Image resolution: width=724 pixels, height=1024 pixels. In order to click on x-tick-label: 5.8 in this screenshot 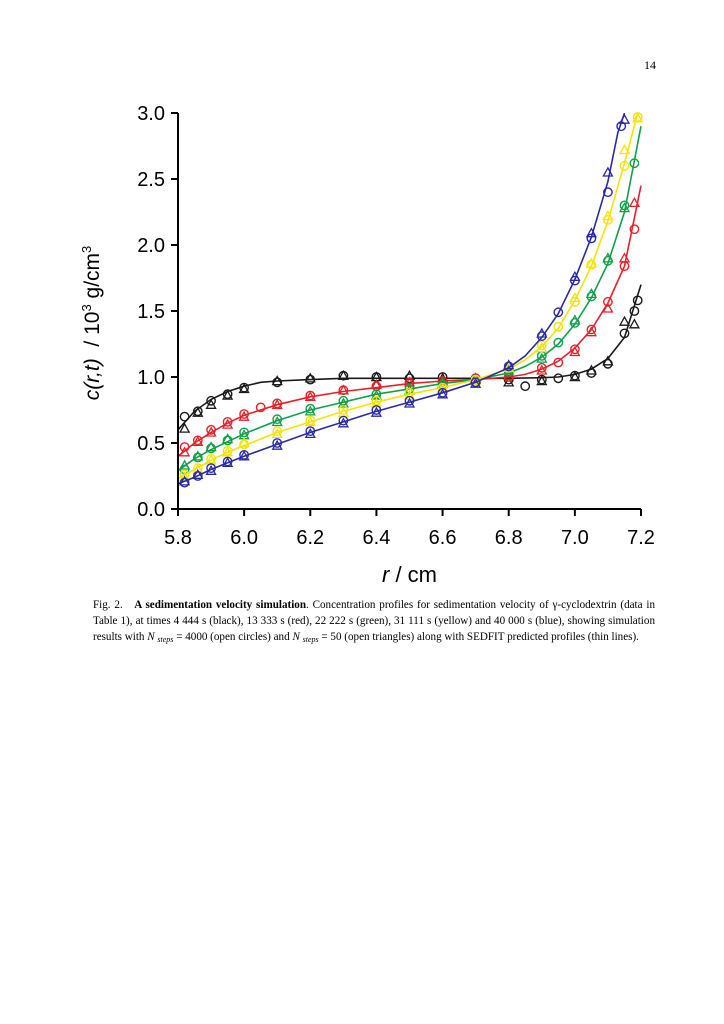, I will do `click(178, 538)`.